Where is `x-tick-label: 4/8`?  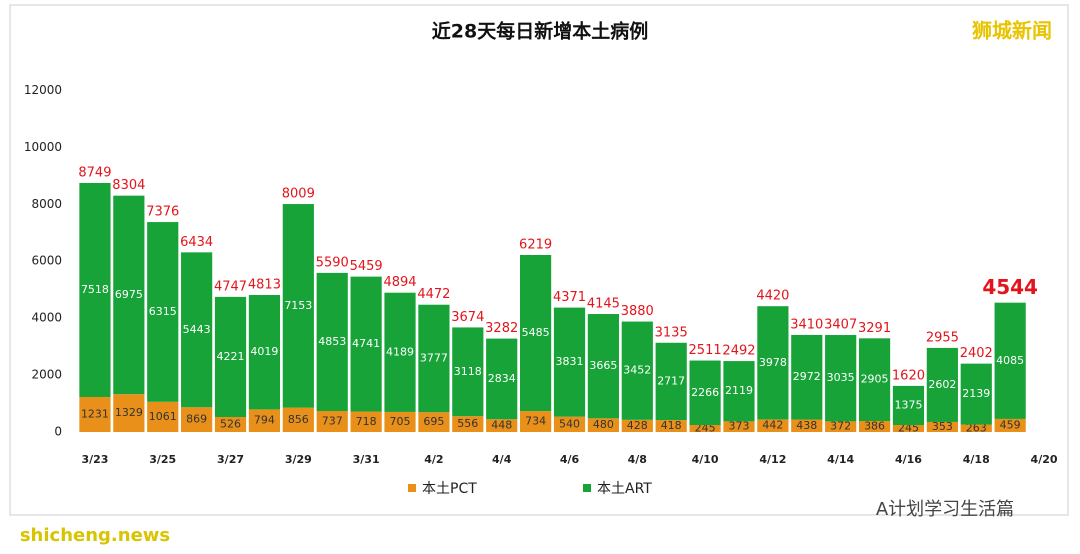 x-tick-label: 4/8 is located at coordinates (637, 459).